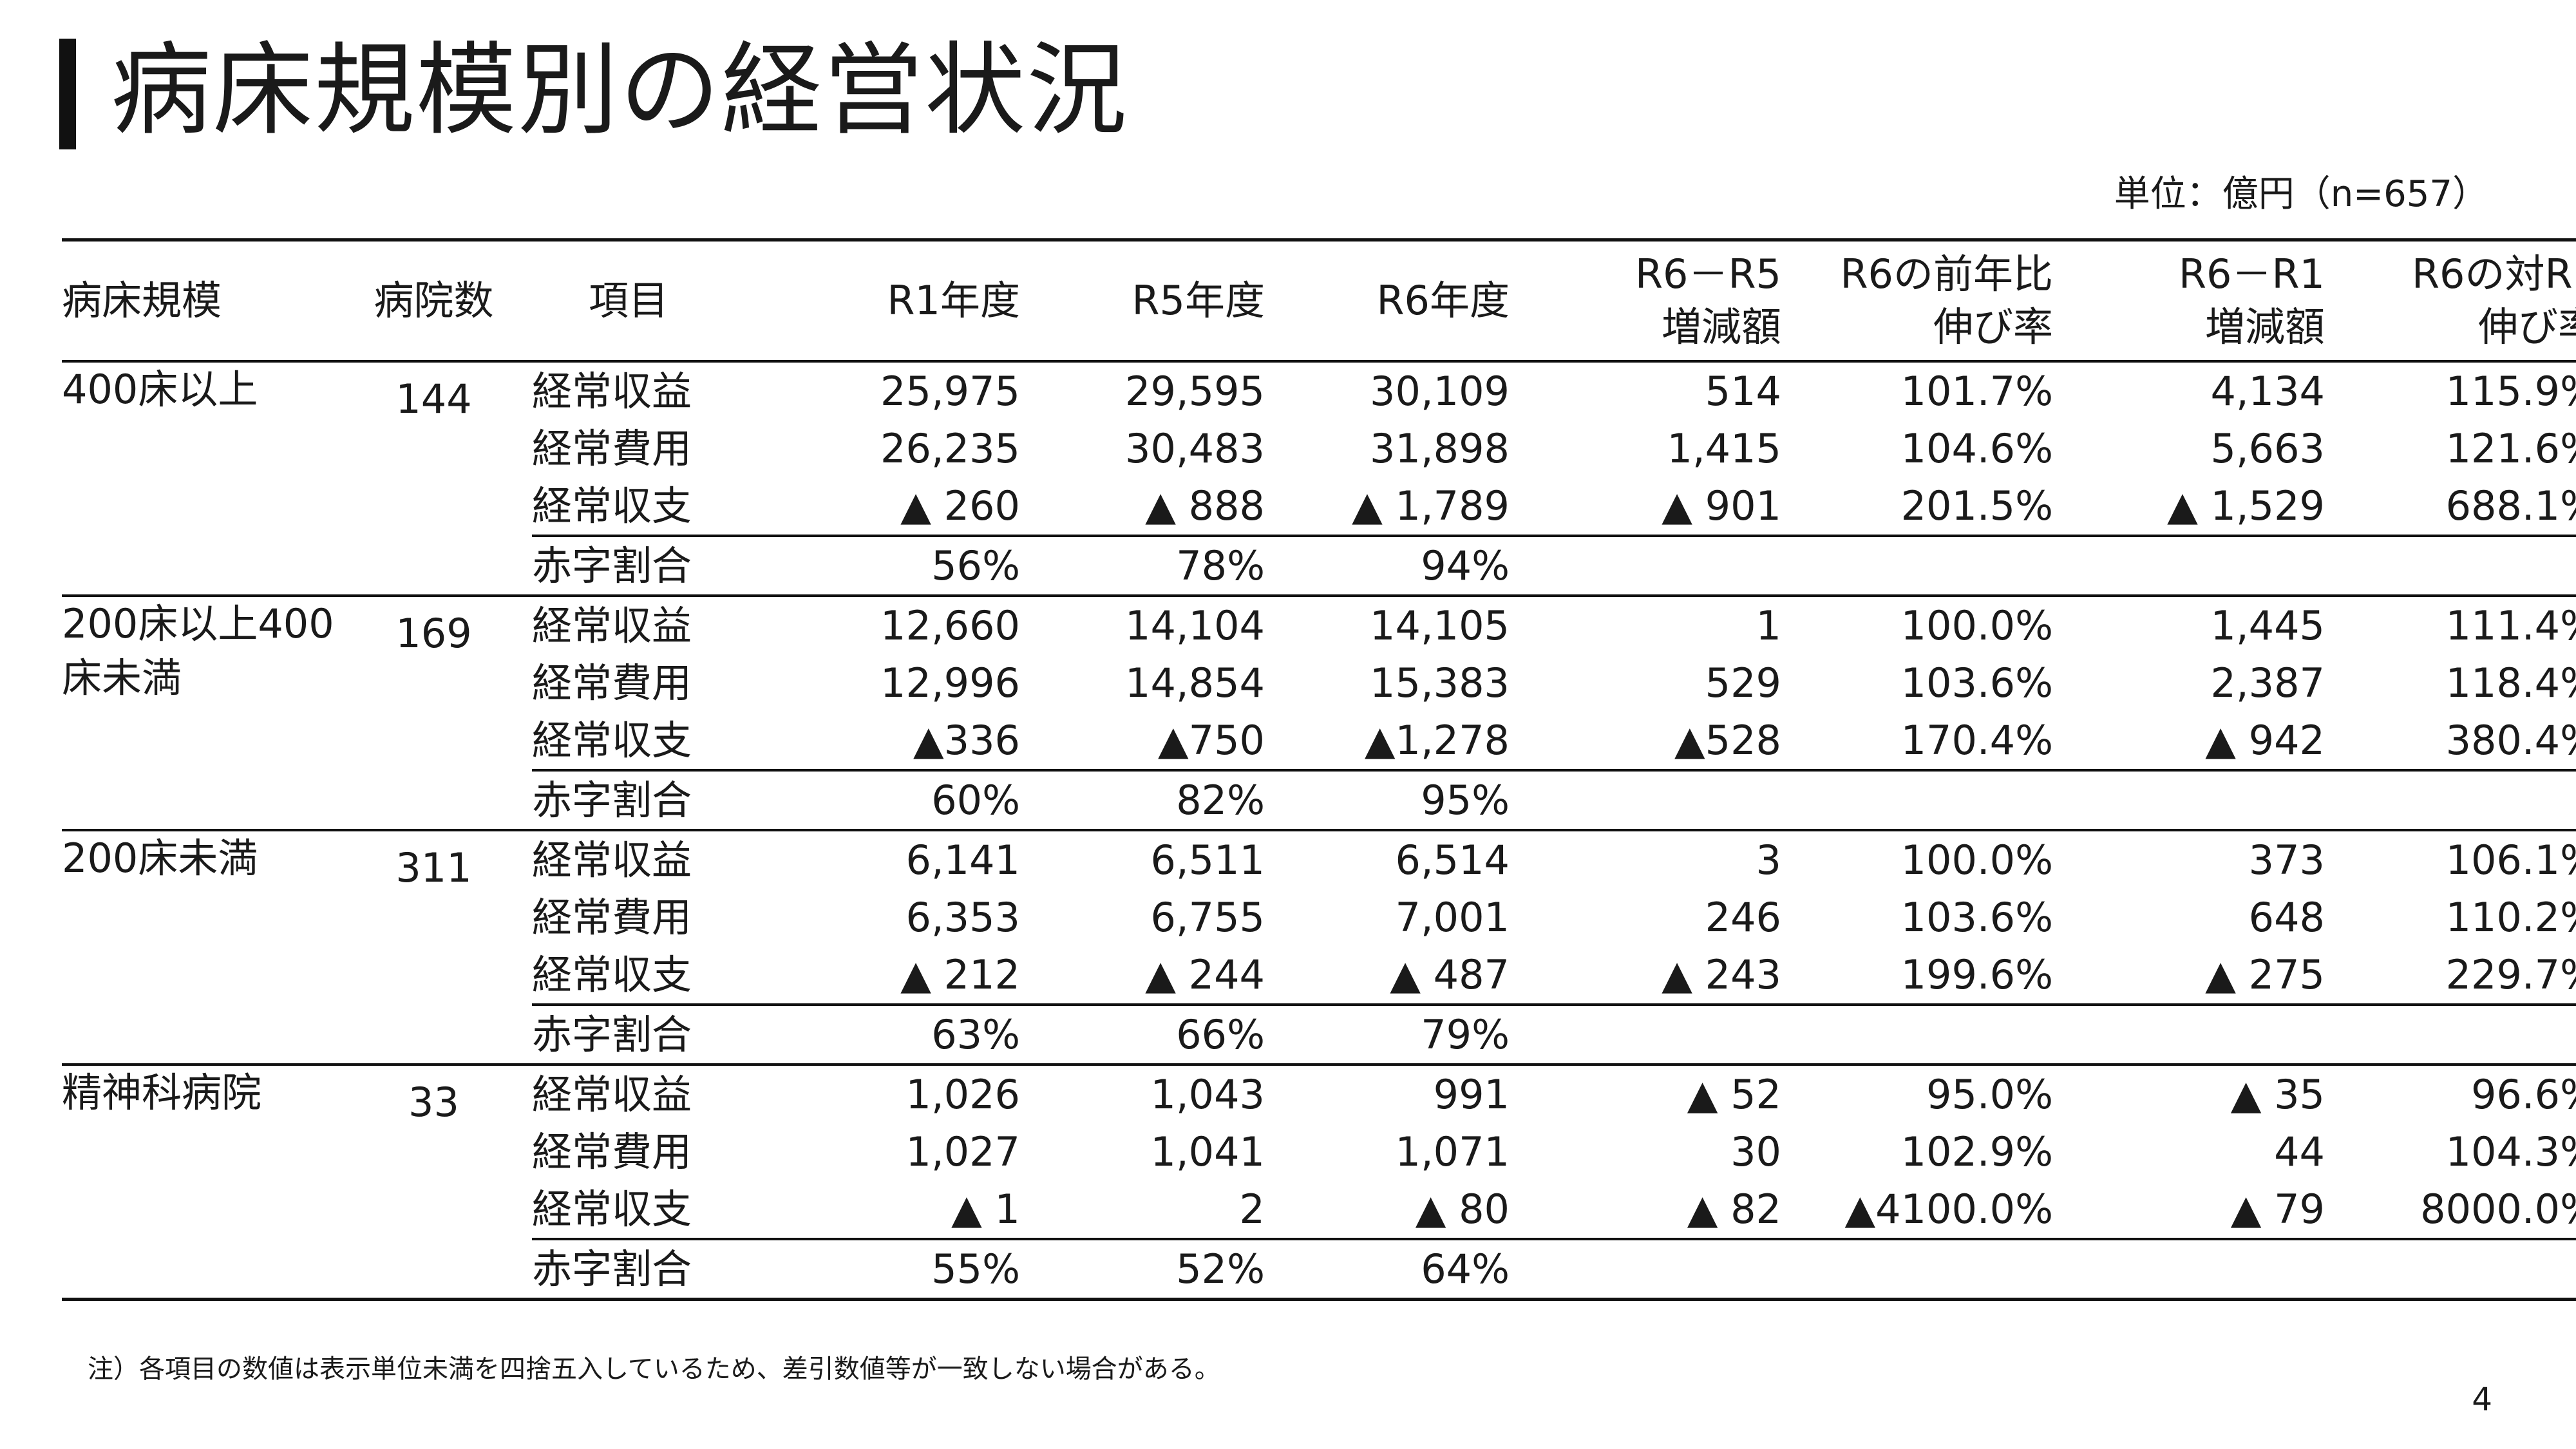  What do you see at coordinates (434, 301) in the screenshot?
I see `header-count: 病院数` at bounding box center [434, 301].